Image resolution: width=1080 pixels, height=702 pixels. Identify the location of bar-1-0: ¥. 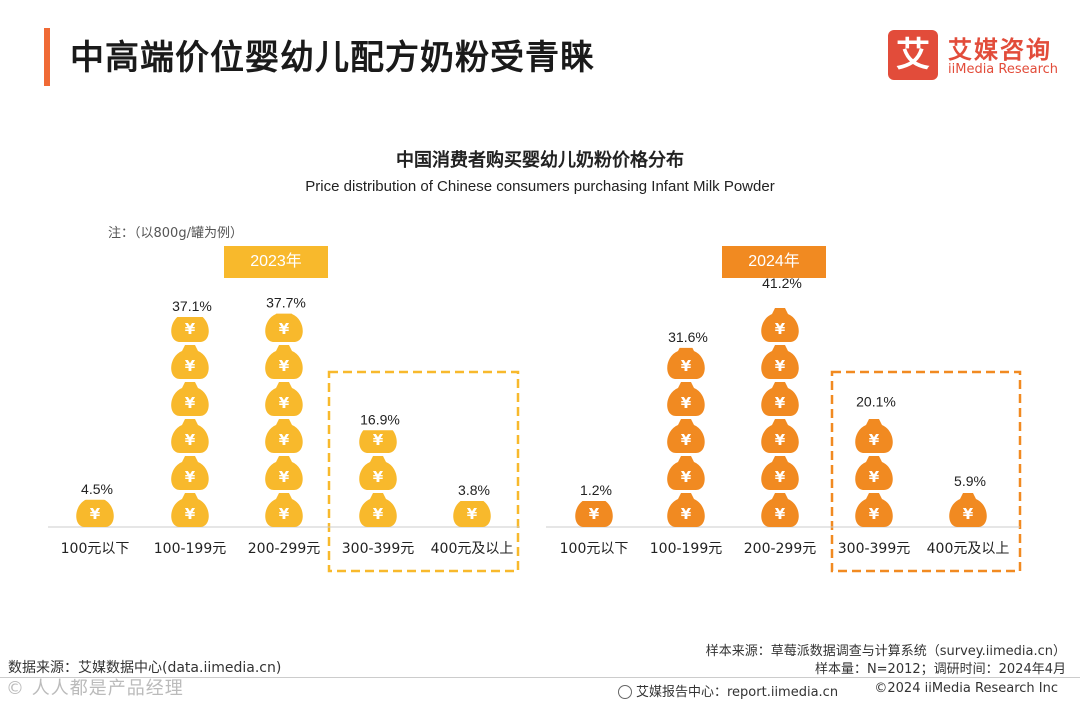
(594, 514).